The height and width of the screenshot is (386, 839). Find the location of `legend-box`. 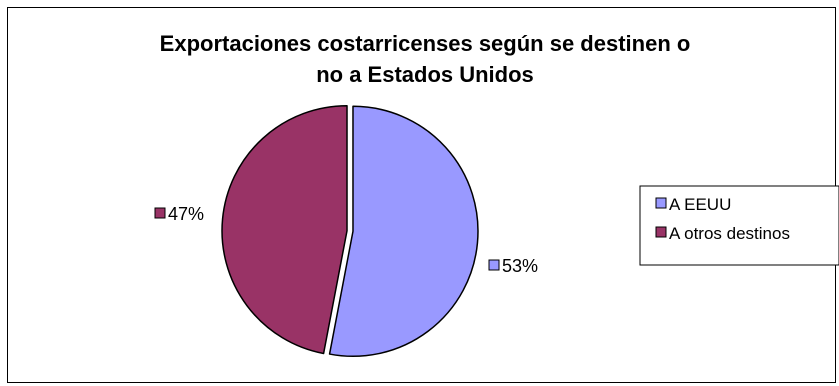

legend-box is located at coordinates (739, 225).